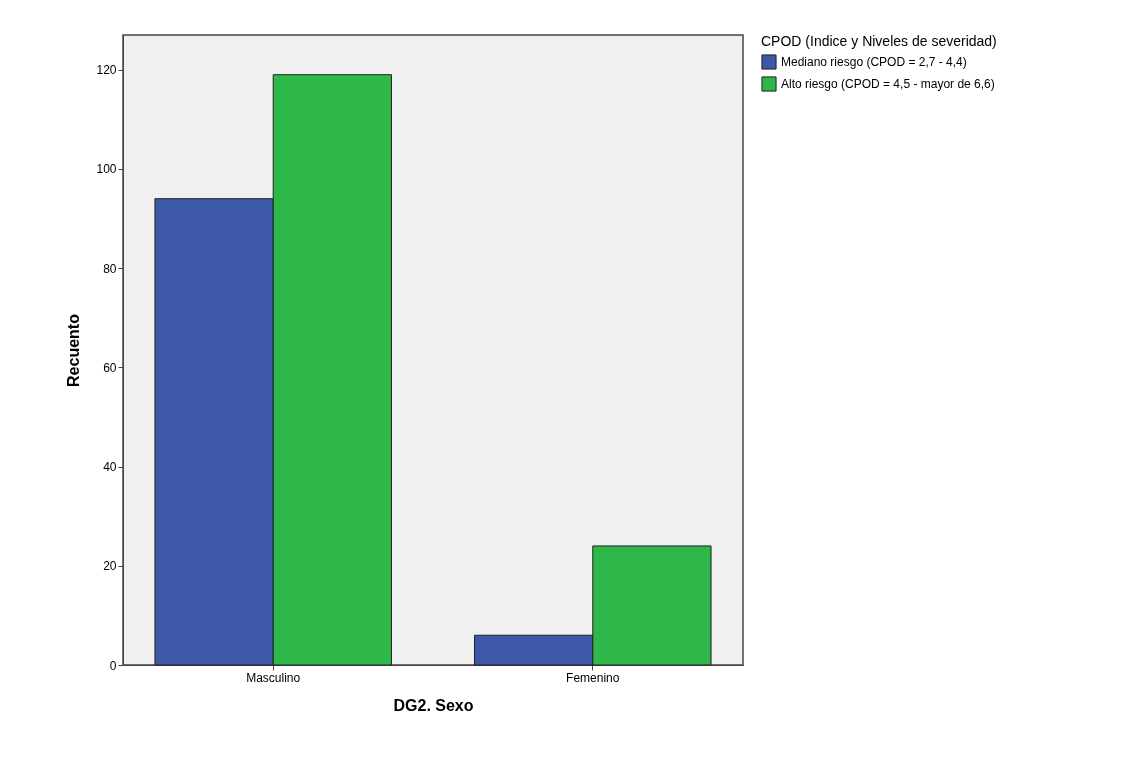  What do you see at coordinates (74, 350) in the screenshot?
I see `y-axis-title: Recuento` at bounding box center [74, 350].